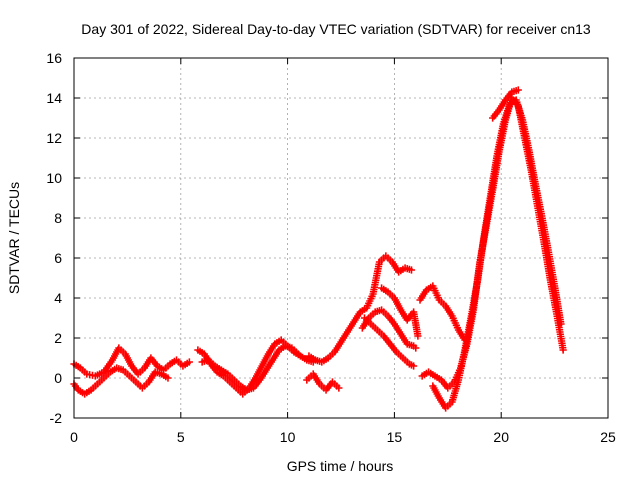  I want to click on y-tick-label: -2, so click(56, 418).